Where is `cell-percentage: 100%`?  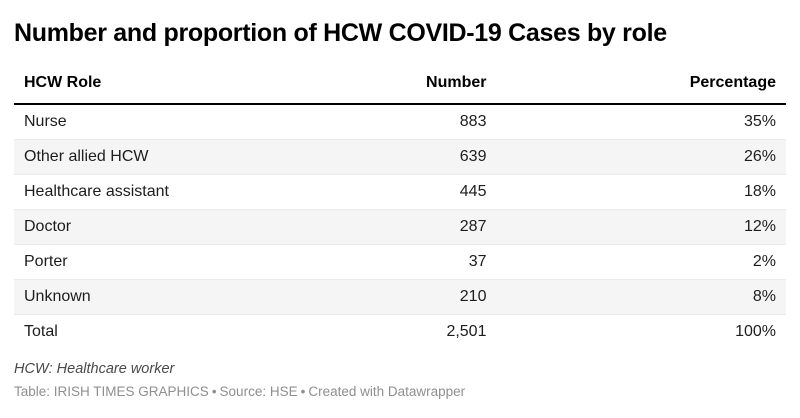
cell-percentage: 100% is located at coordinates (755, 332).